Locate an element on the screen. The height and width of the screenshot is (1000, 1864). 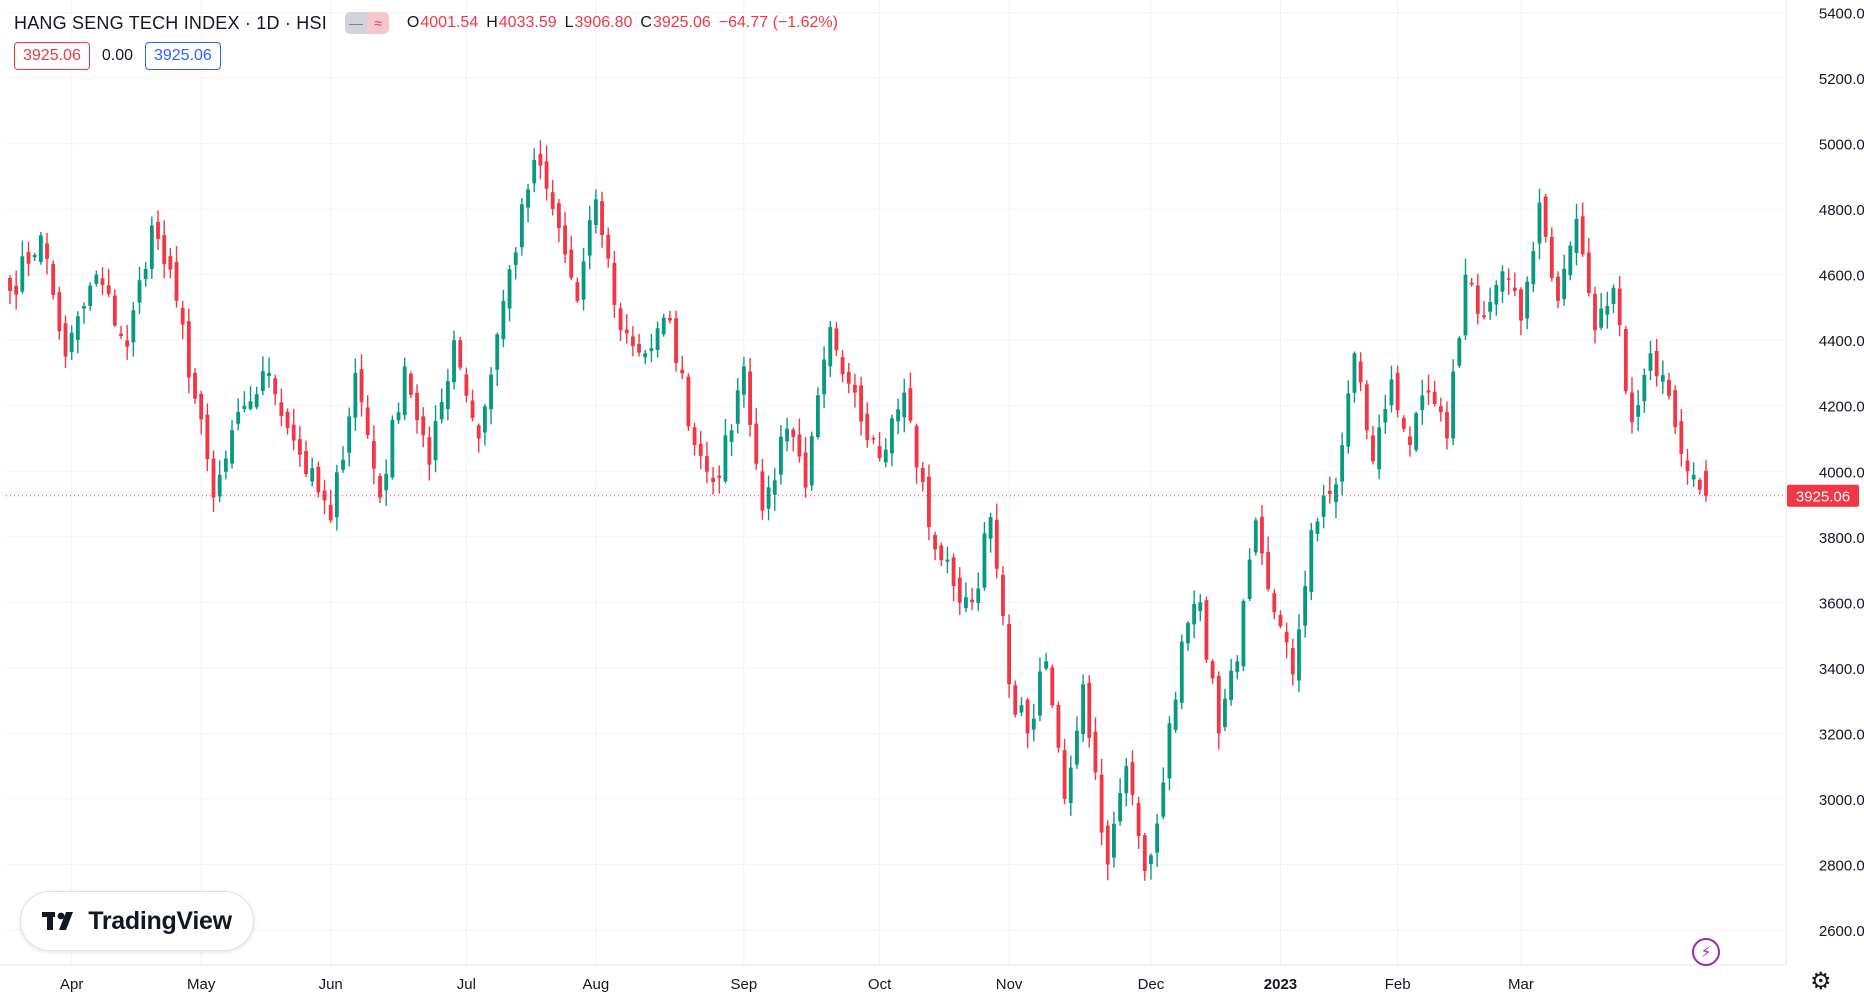
legend-toggle: — ≈ is located at coordinates (366, 23).